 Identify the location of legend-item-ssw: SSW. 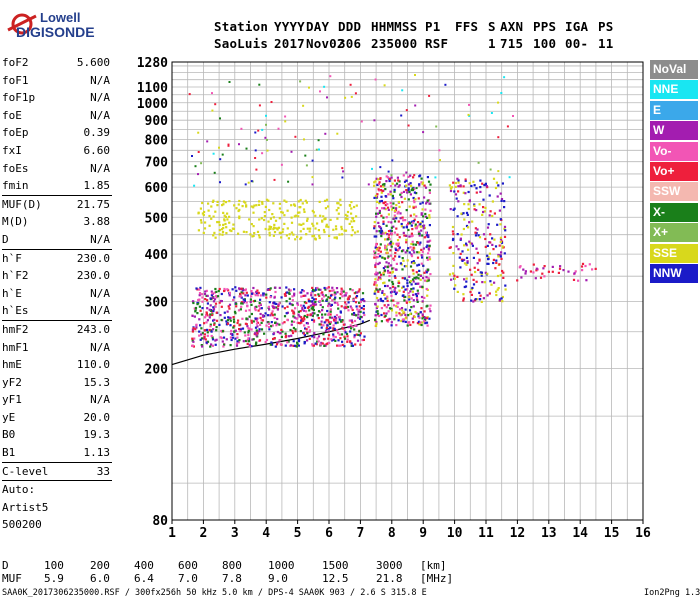
(674, 192).